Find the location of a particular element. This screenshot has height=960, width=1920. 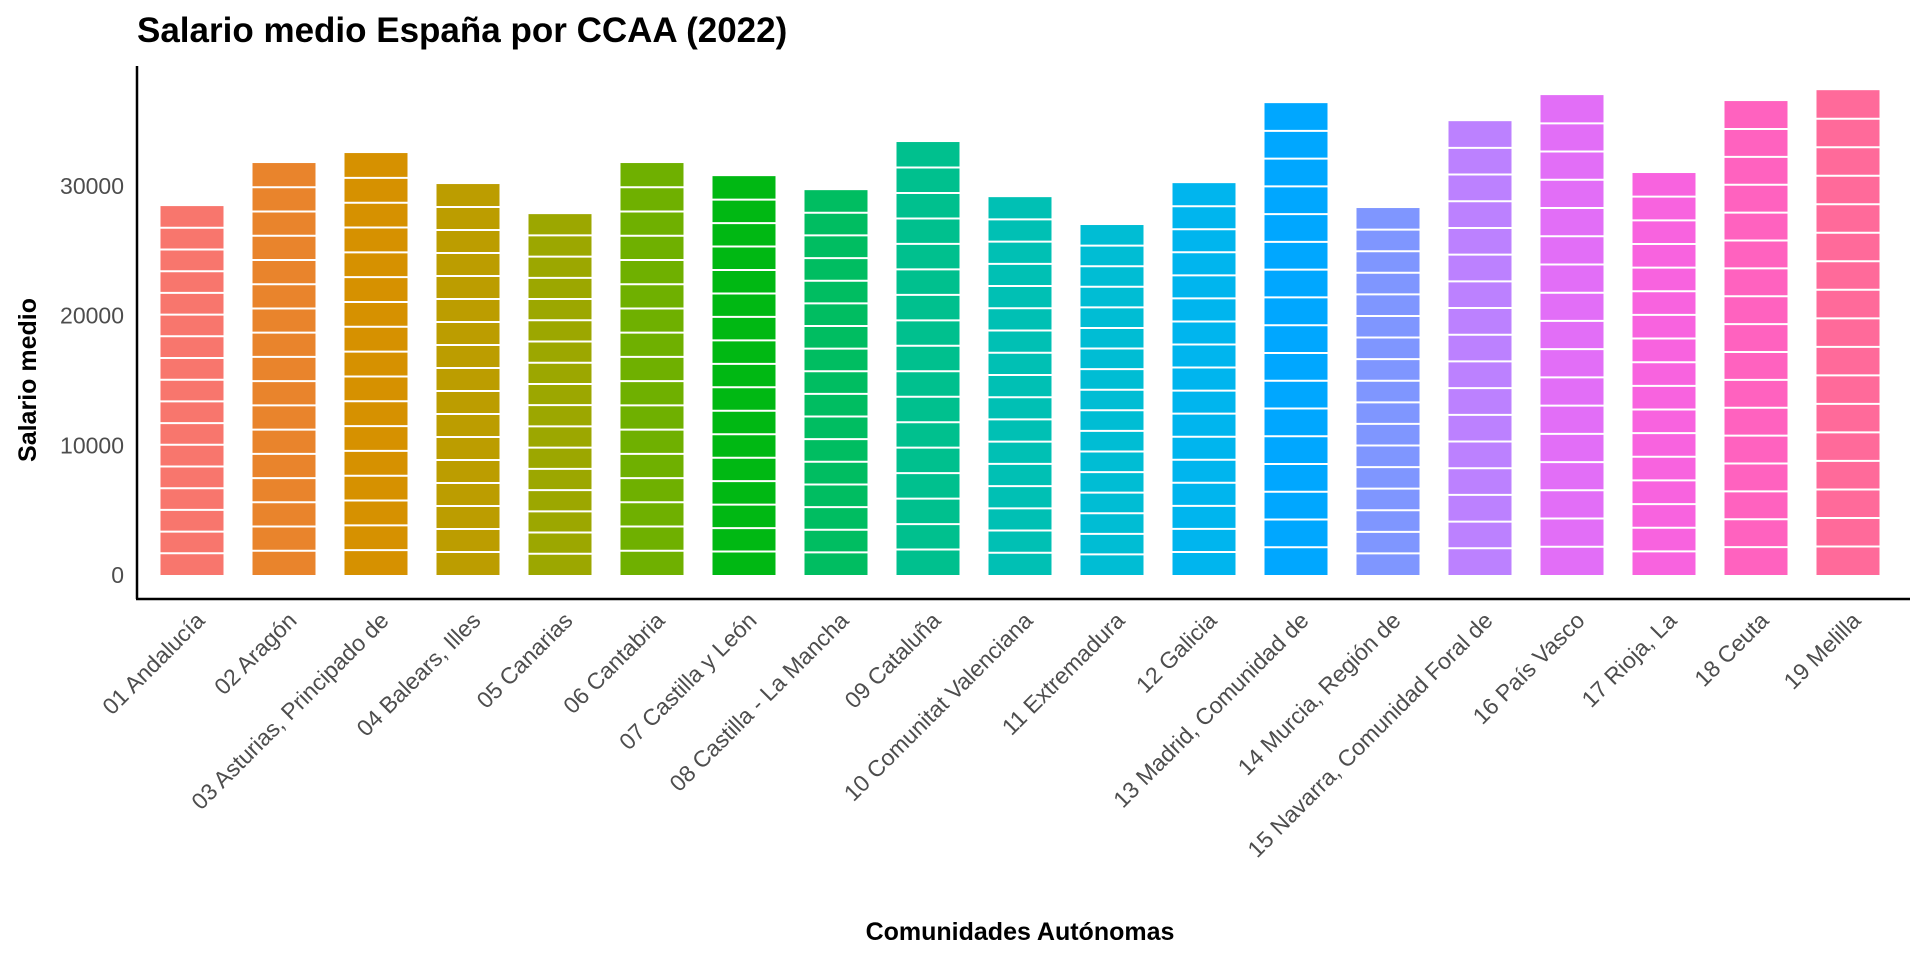

x-tick-label: 10 Comunitat Valenciana is located at coordinates (938, 706).